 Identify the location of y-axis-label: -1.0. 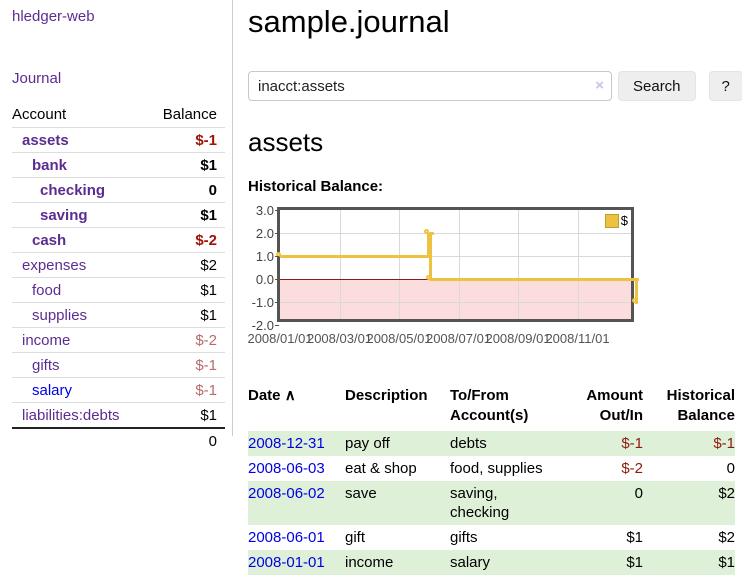
(262, 302).